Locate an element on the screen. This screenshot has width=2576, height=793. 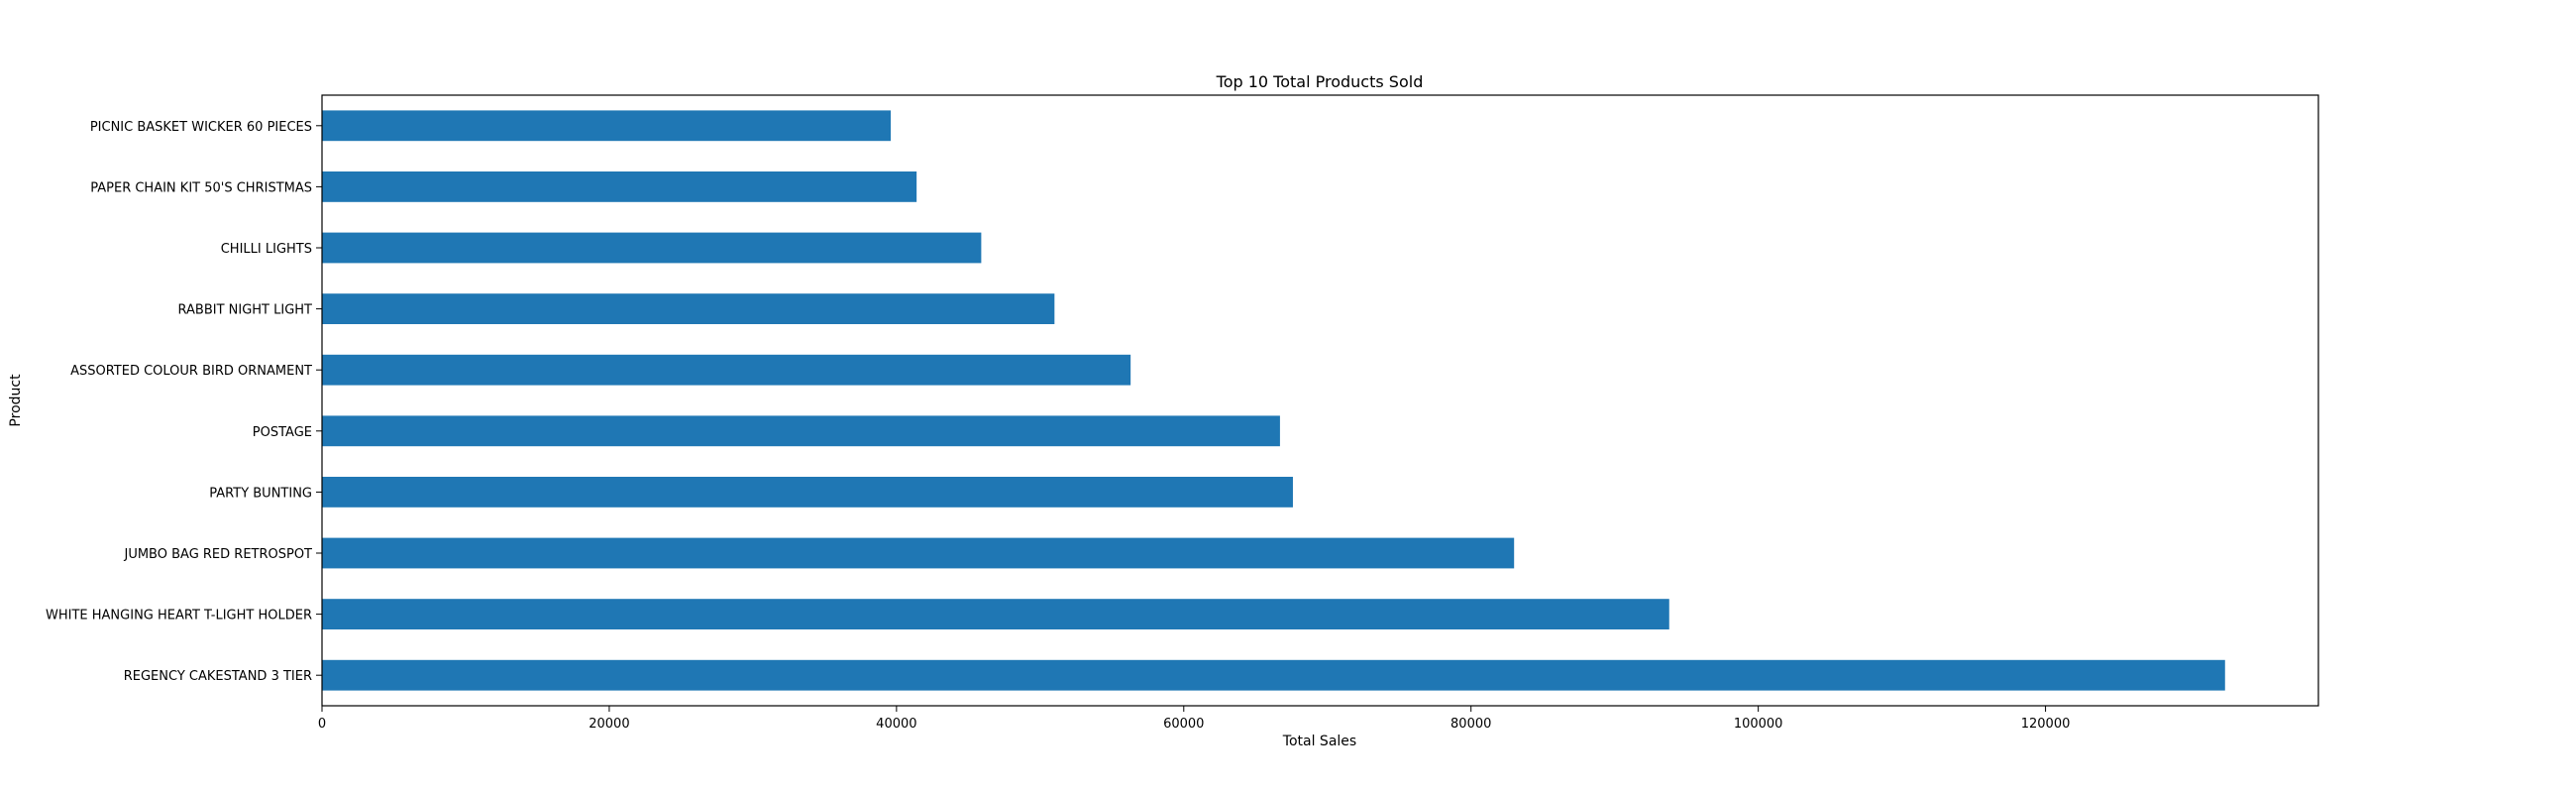
x-tick-label: 40000 is located at coordinates (896, 724).